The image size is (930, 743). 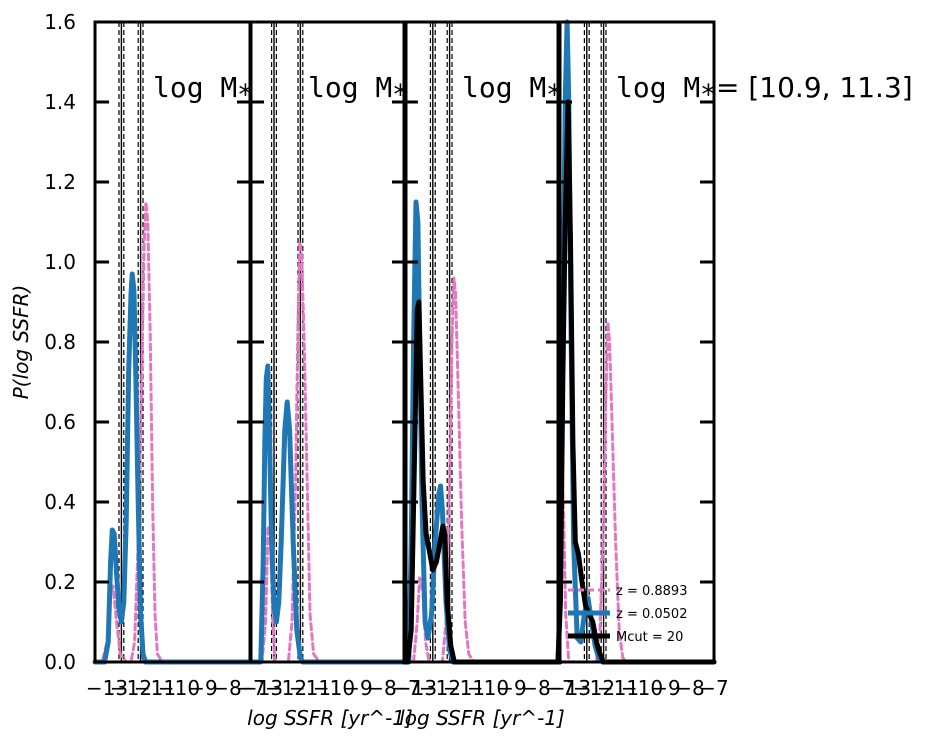 What do you see at coordinates (328, 514) in the screenshot?
I see `panel-2-blue-curve` at bounding box center [328, 514].